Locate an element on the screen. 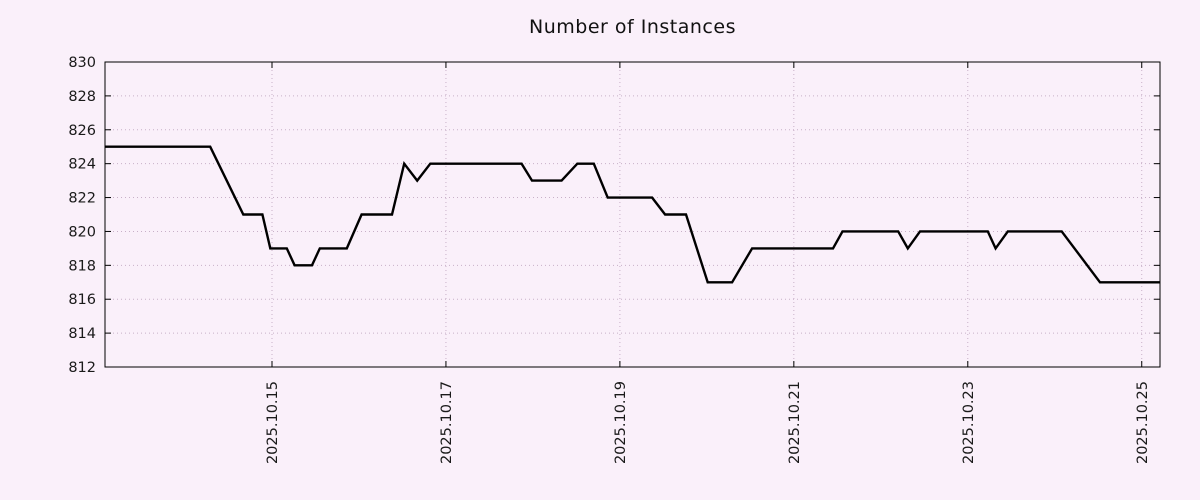  x-tick-label: 2025.10.23 is located at coordinates (969, 422).